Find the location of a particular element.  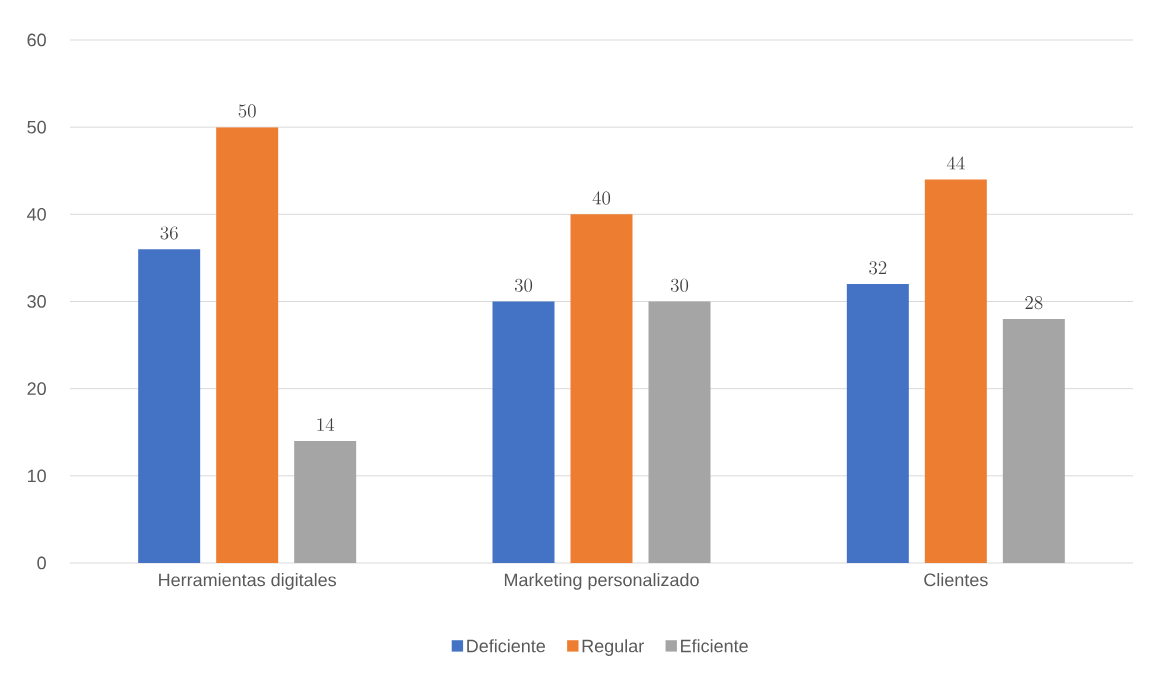

y-tick-label: 40 is located at coordinates (36, 214).